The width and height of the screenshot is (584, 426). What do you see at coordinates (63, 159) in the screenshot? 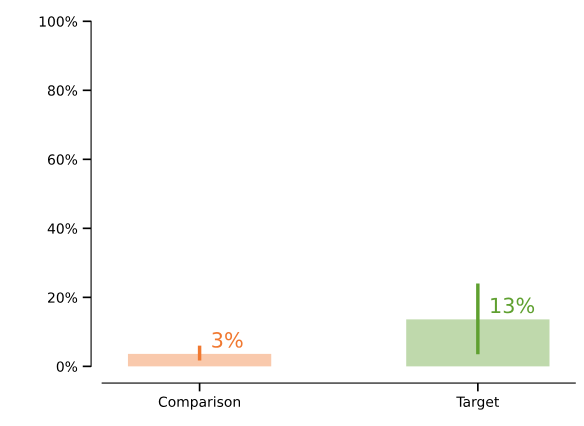
I see `y-tick-label: 60%` at bounding box center [63, 159].